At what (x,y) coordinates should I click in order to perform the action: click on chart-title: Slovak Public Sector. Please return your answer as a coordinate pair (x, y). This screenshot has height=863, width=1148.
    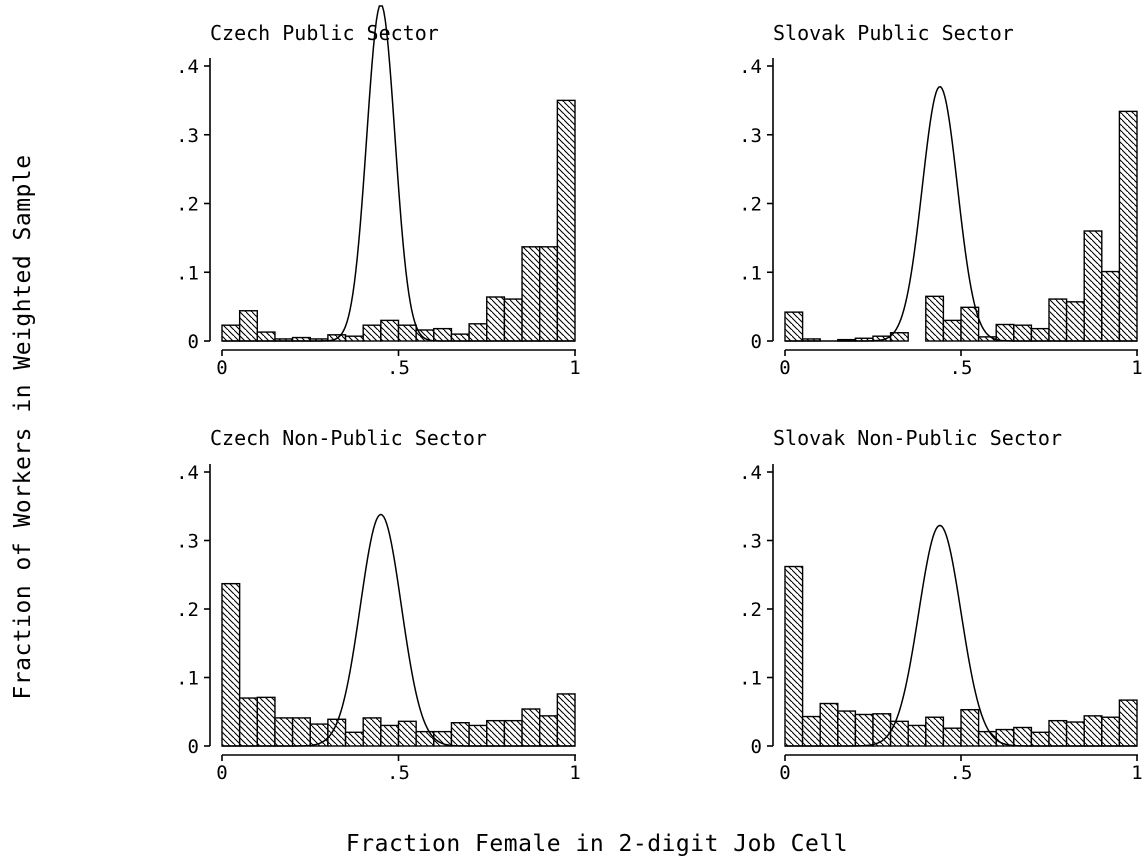
    Looking at the image, I should click on (893, 33).